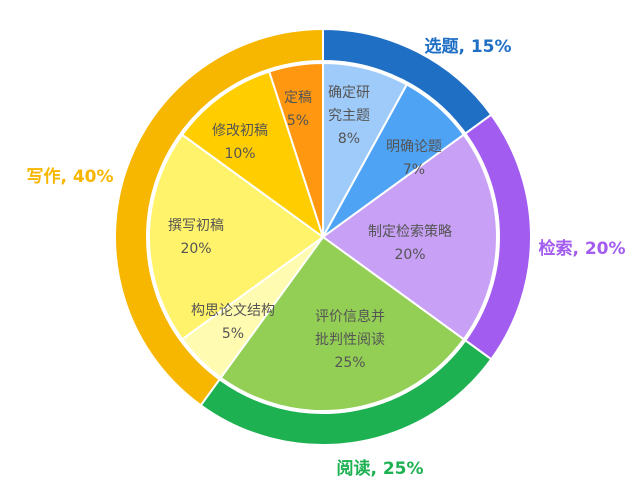  I want to click on inner-label-3-line-1: 批判性阅读, so click(350, 339).